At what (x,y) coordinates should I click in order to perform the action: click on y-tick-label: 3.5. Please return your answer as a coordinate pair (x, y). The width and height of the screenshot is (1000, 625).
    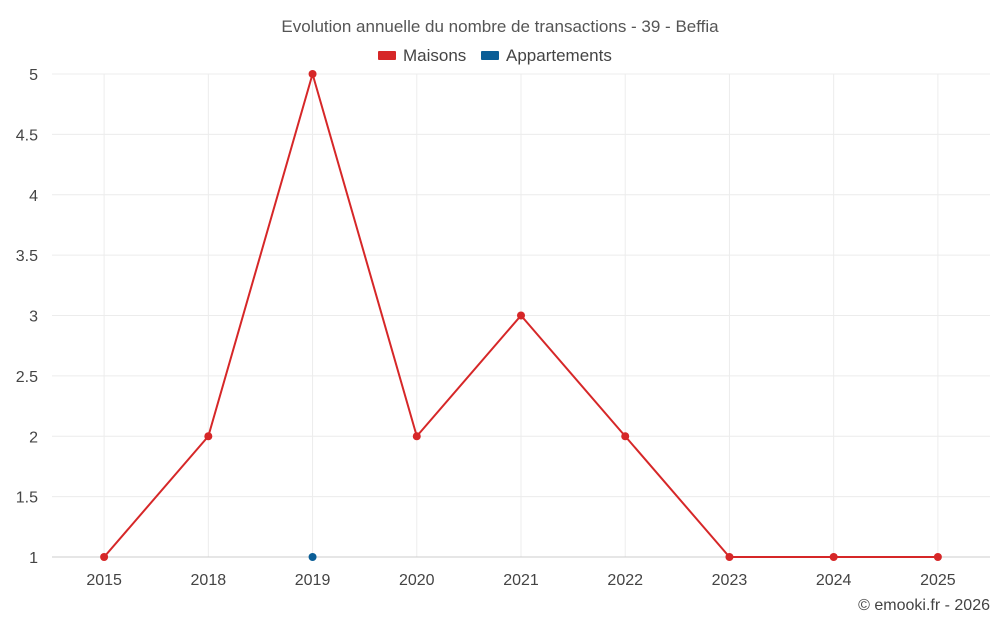
    Looking at the image, I should click on (27, 256).